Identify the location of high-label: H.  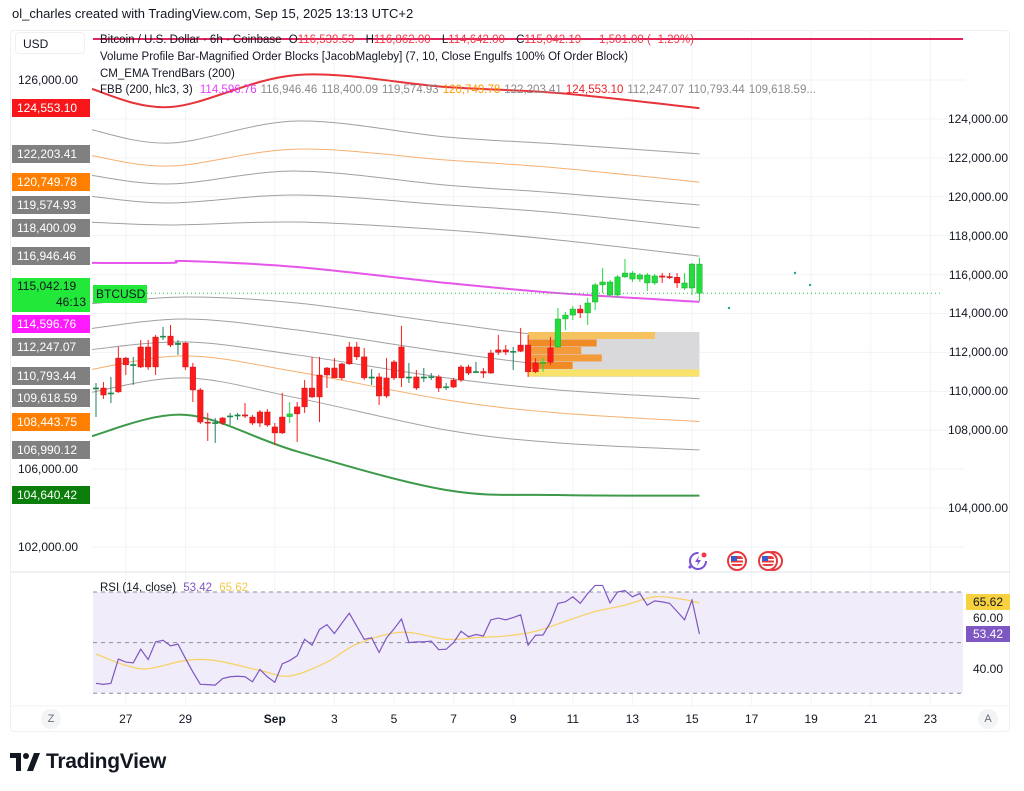
(369, 40).